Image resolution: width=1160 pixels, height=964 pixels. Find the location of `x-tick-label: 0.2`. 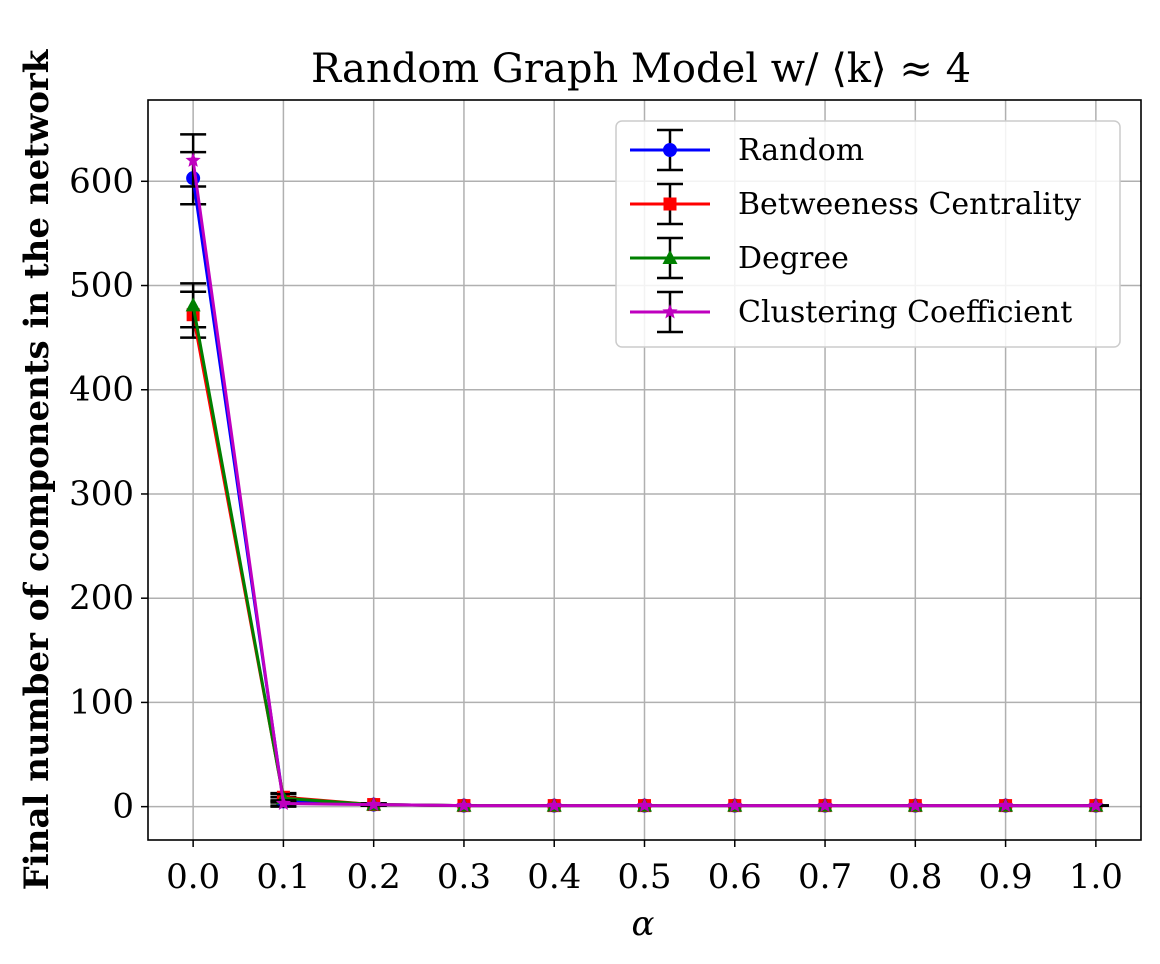

x-tick-label: 0.2 is located at coordinates (374, 877).